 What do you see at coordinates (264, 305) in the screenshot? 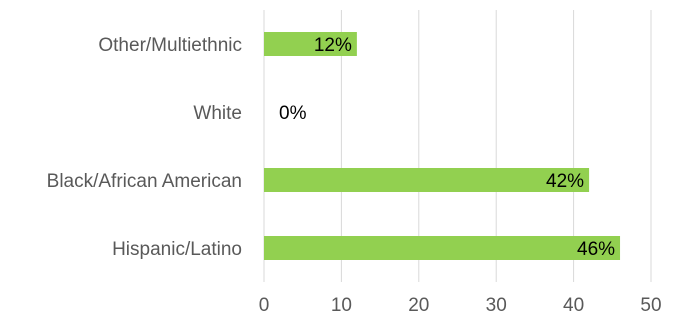
I see `x-tick-label-0: 0` at bounding box center [264, 305].